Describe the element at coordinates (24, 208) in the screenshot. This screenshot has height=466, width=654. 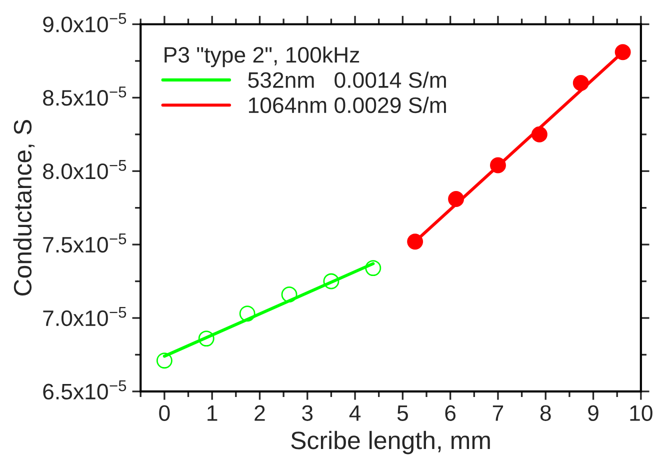
I see `y-axis-title: Conductance, S` at that location.